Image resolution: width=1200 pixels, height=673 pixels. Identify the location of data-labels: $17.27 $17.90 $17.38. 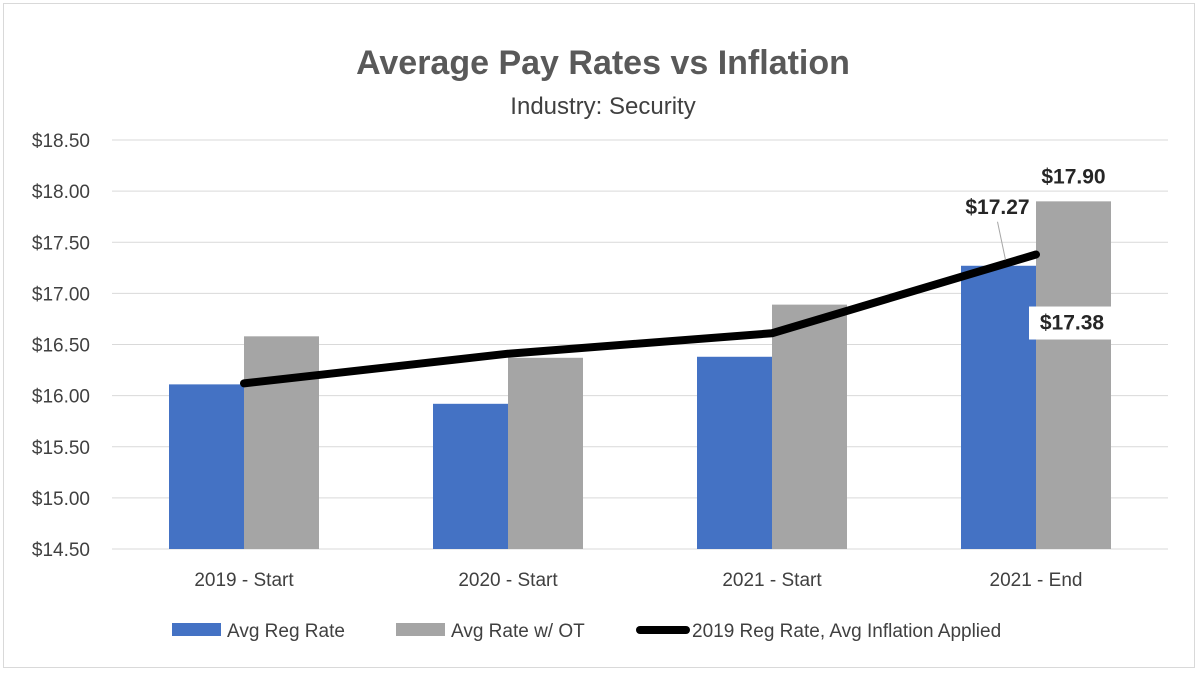
(1040, 252).